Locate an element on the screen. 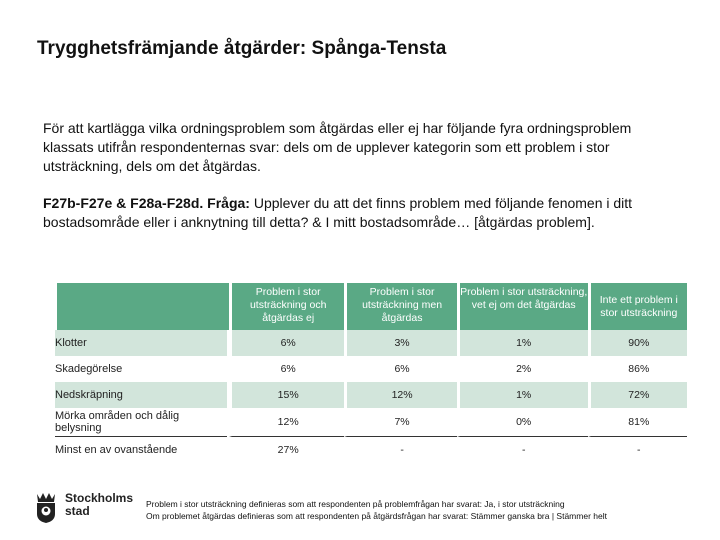 The width and height of the screenshot is (720, 540). logo-wordmark: Stockholms stad is located at coordinates (99, 505).